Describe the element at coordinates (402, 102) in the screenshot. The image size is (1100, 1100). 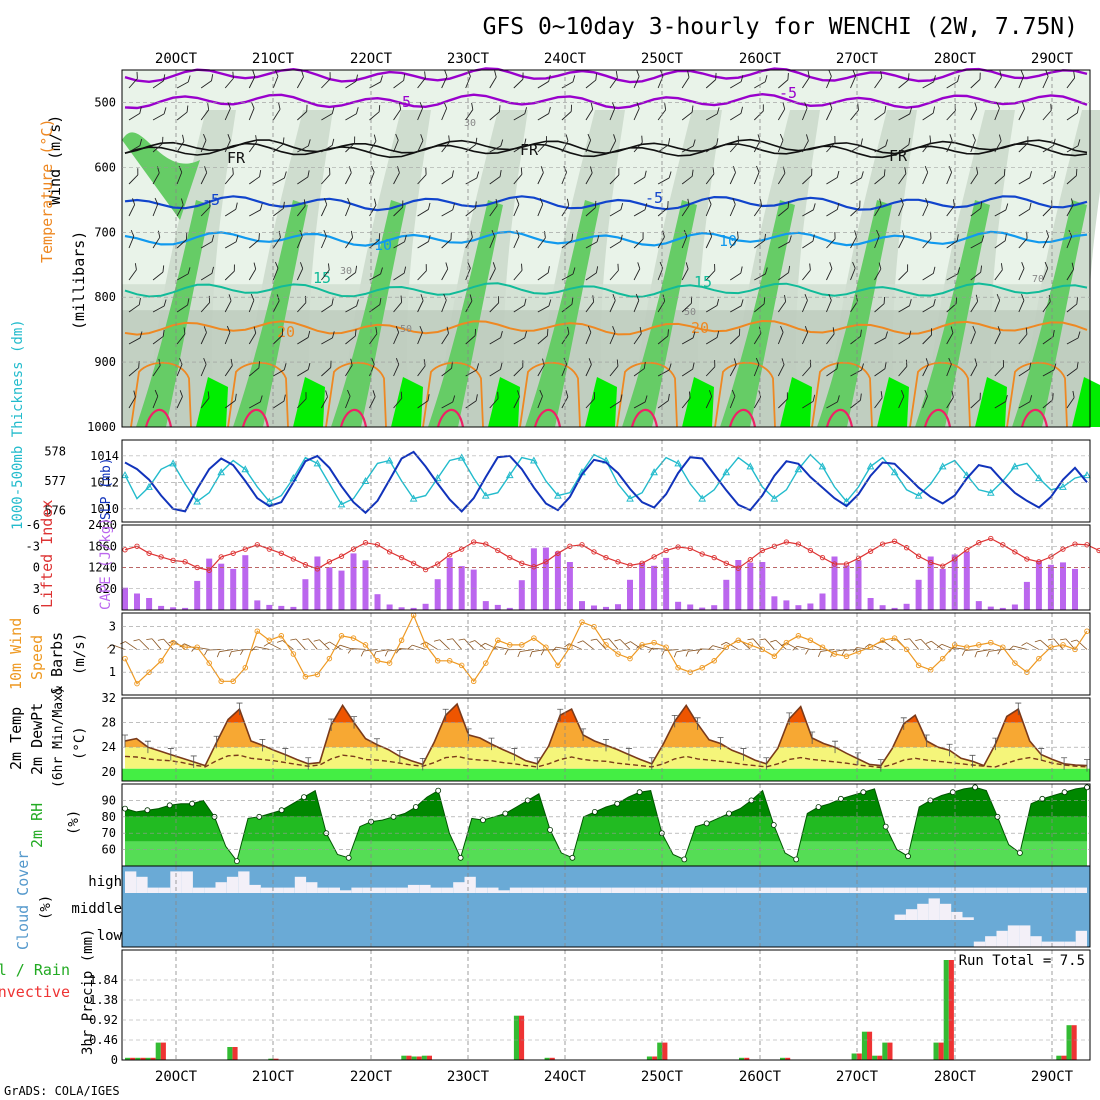
I see `contour-label: -5` at that location.